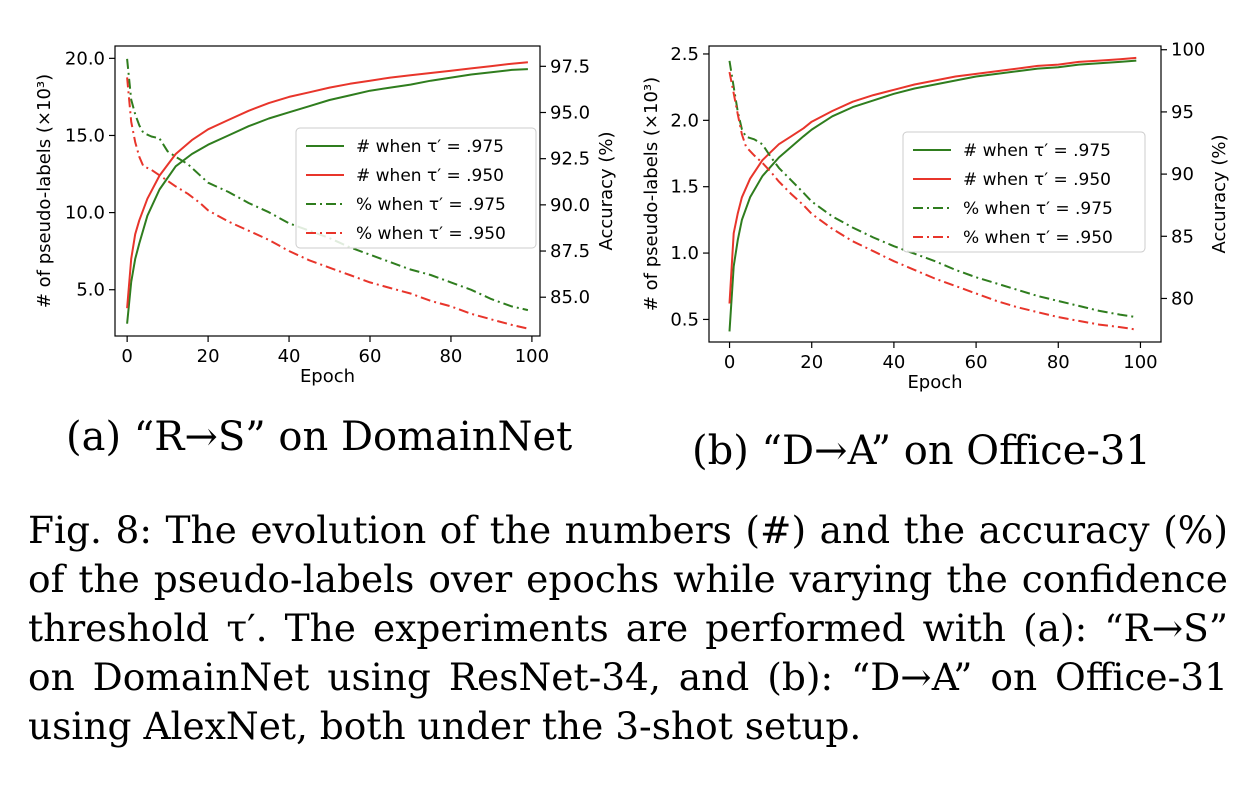 Image resolution: width=1254 pixels, height=812 pixels. What do you see at coordinates (1182, 174) in the screenshot?
I see `y2-tick-label: 90` at bounding box center [1182, 174].